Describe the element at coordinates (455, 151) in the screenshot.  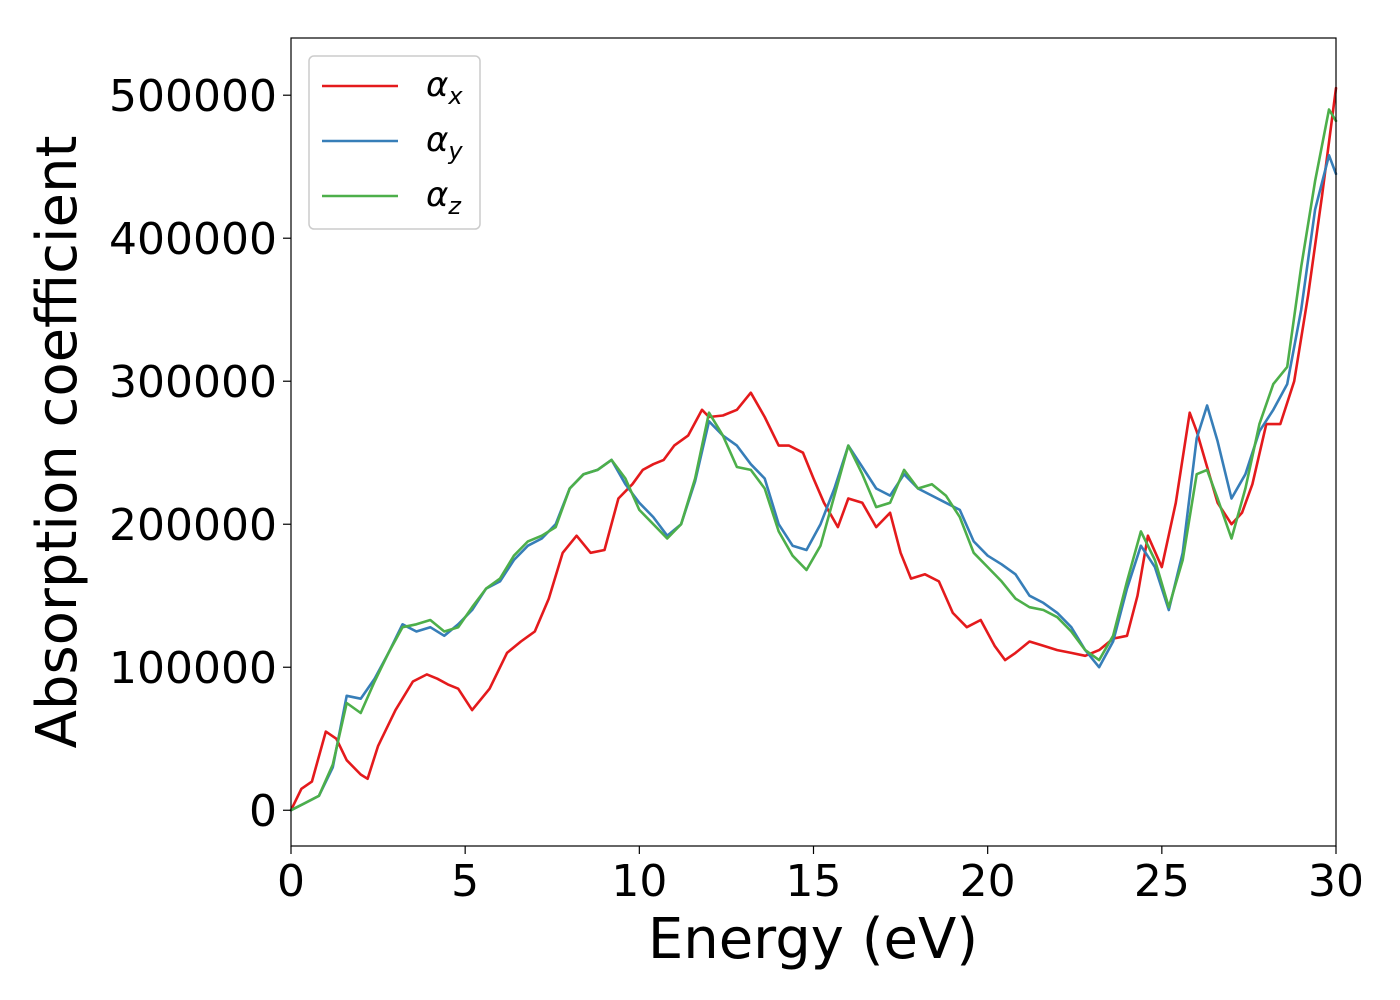
I see `legend-subscript: y` at that location.